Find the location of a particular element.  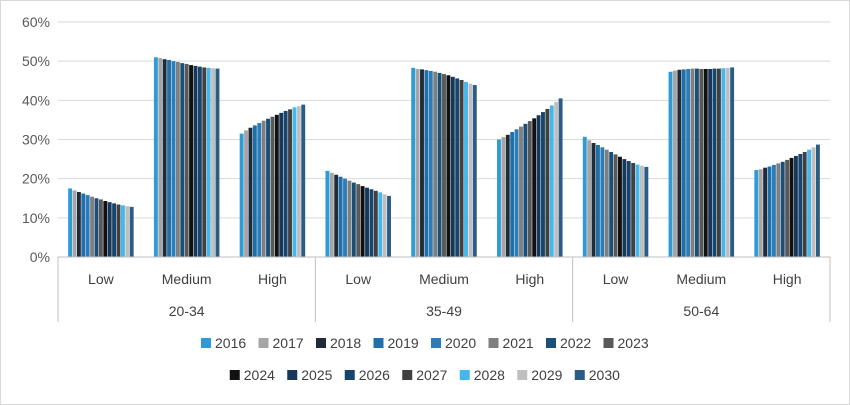

bar-50-64-high-2018 is located at coordinates (765, 212).